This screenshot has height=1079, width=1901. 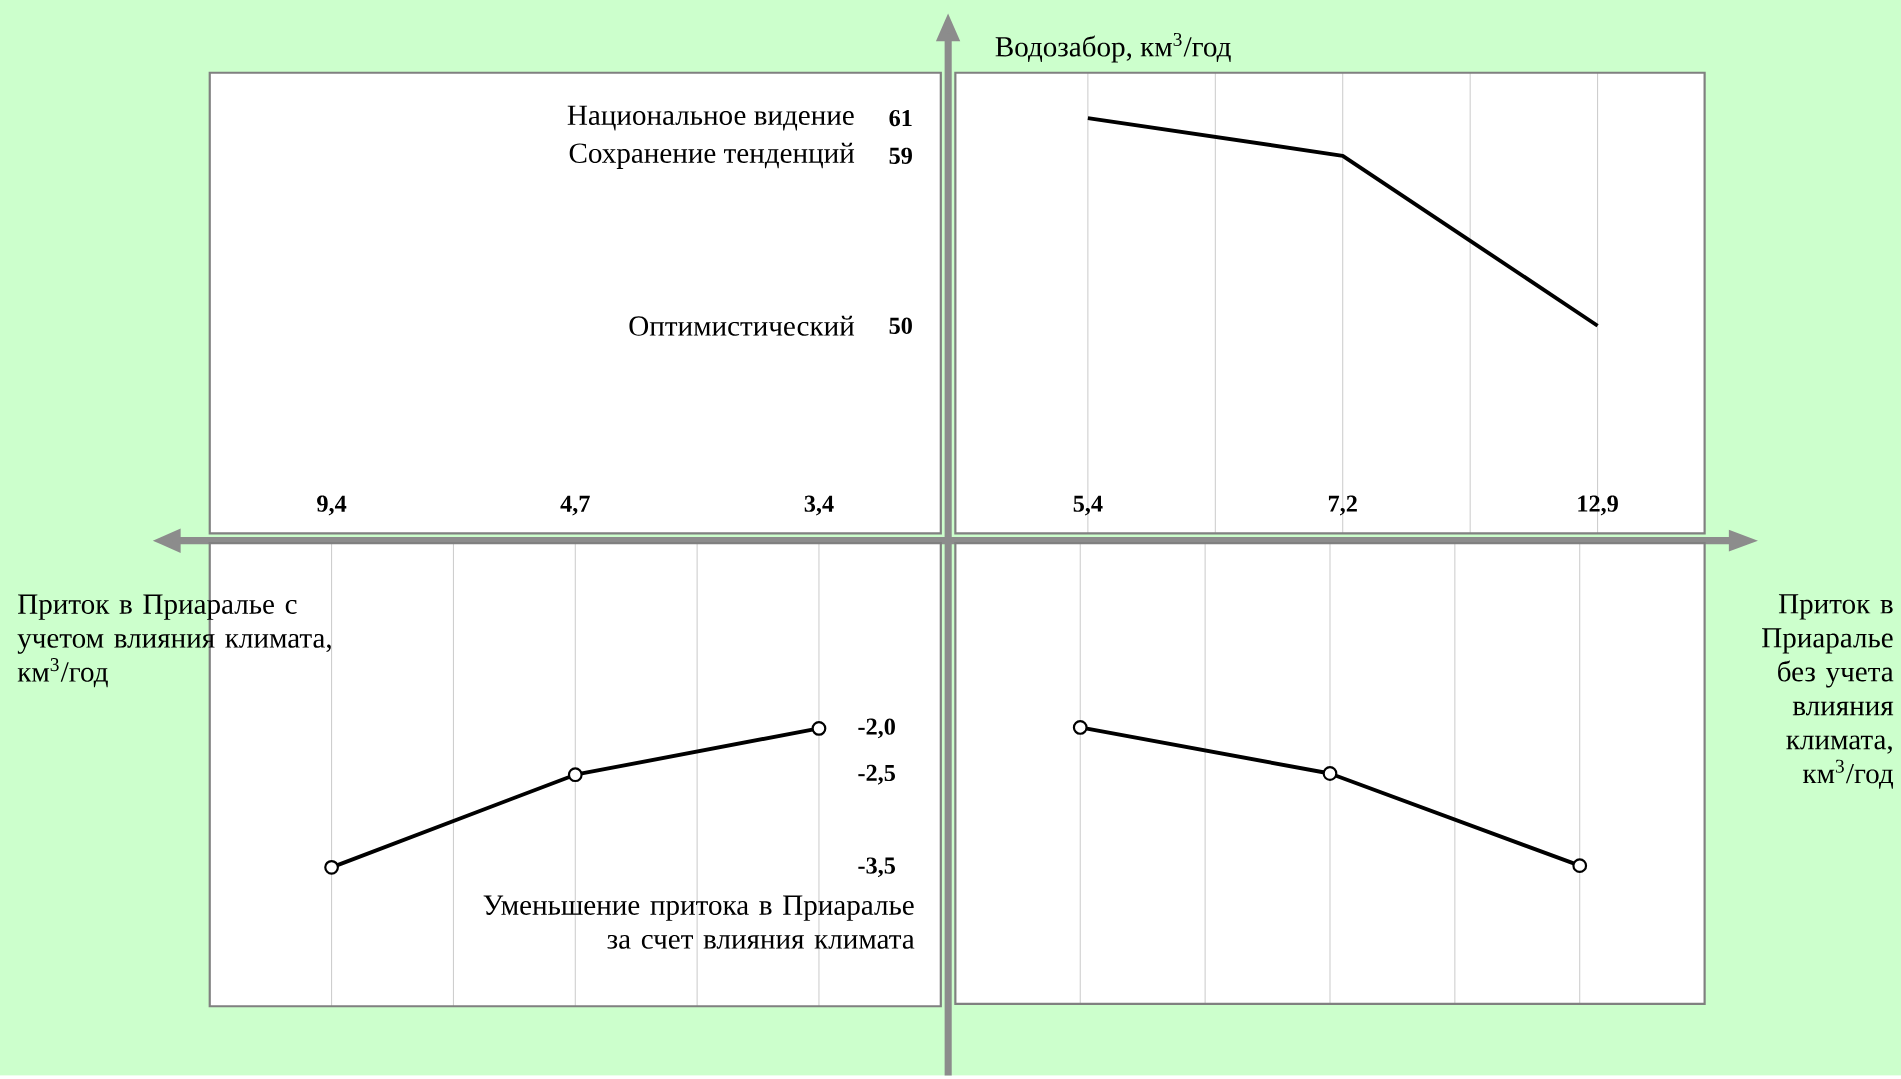 I want to click on y-tick-label: 59, so click(x=900, y=155).